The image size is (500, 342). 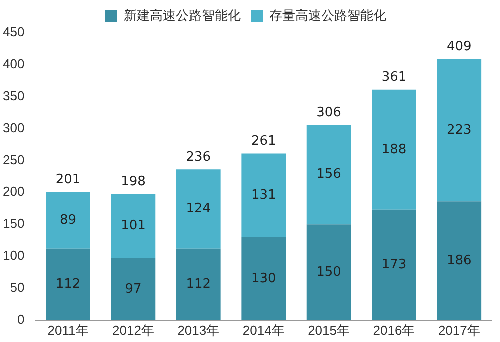 I want to click on x-tick-label: 2013年, so click(x=199, y=330).